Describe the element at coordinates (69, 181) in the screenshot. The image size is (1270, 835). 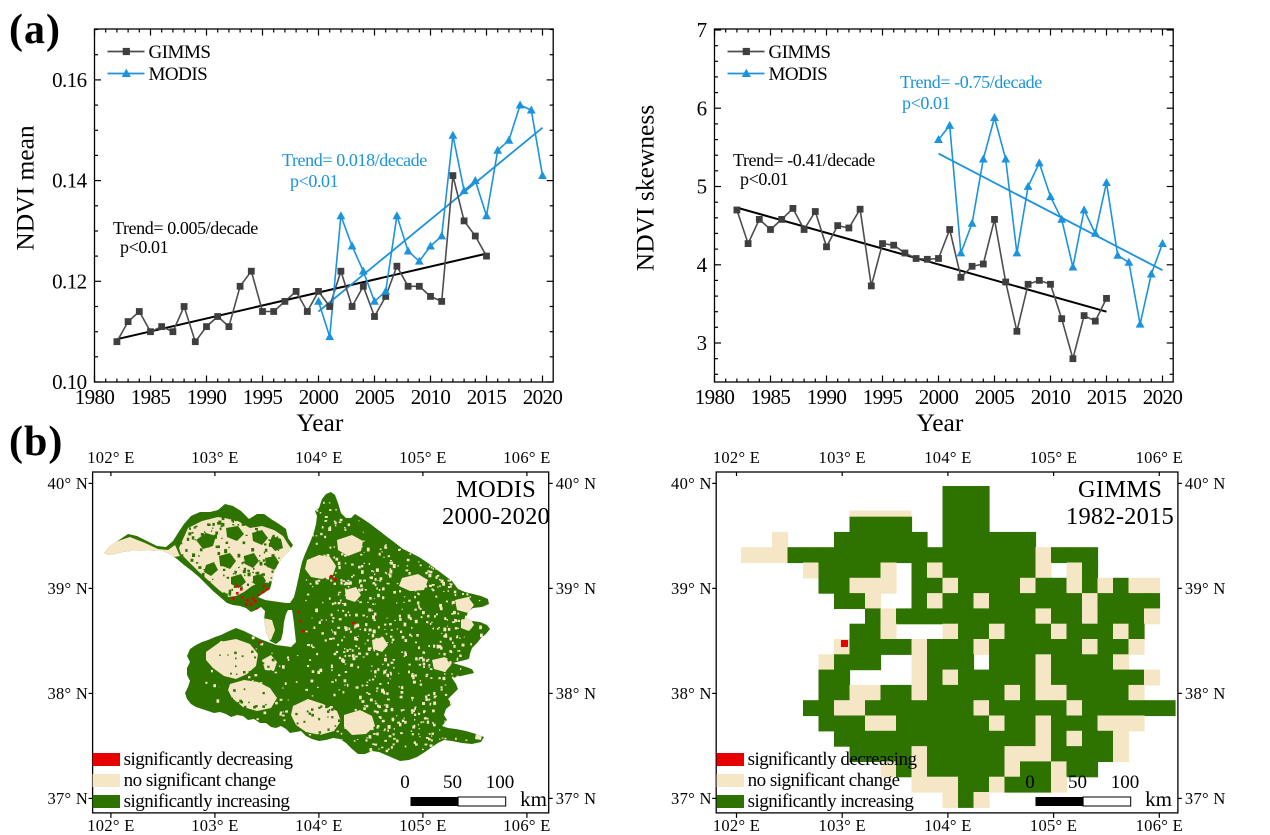
I see `svg-text: 0.14` at that location.